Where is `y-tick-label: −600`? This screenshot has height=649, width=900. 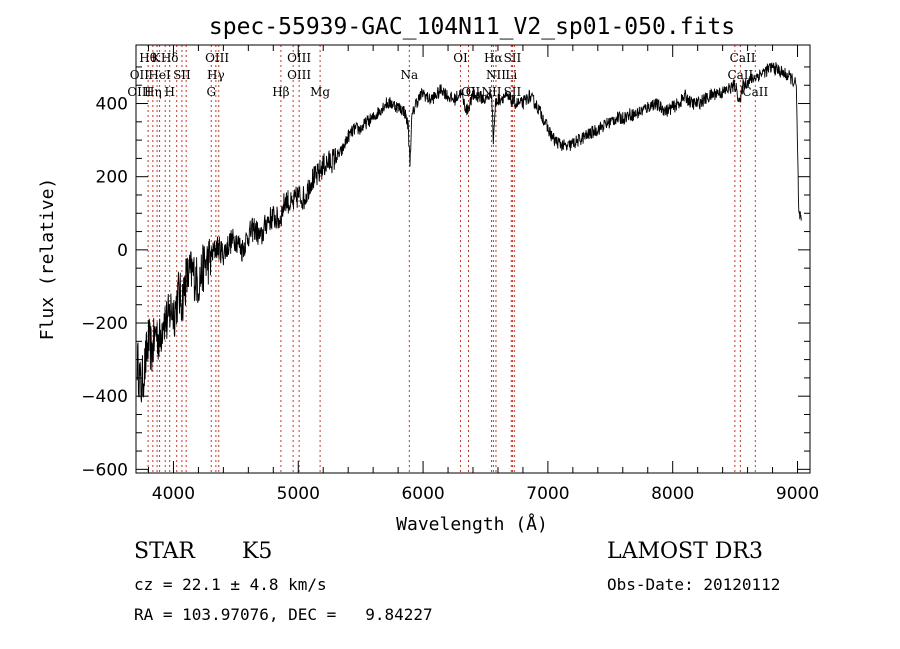 y-tick-label: −600 is located at coordinates (104, 470).